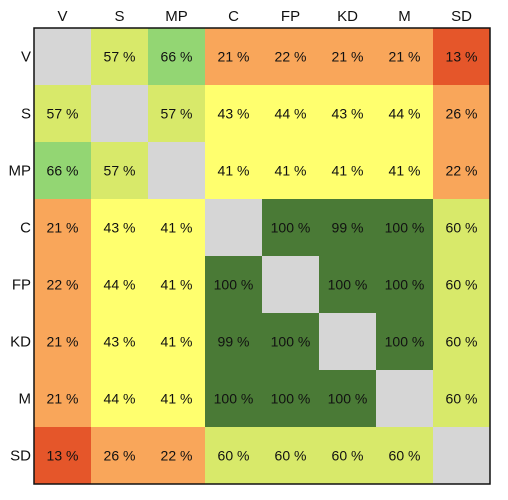 Image resolution: width=508 pixels, height=500 pixels. Describe the element at coordinates (20, 171) in the screenshot. I see `row-label: MP` at that location.